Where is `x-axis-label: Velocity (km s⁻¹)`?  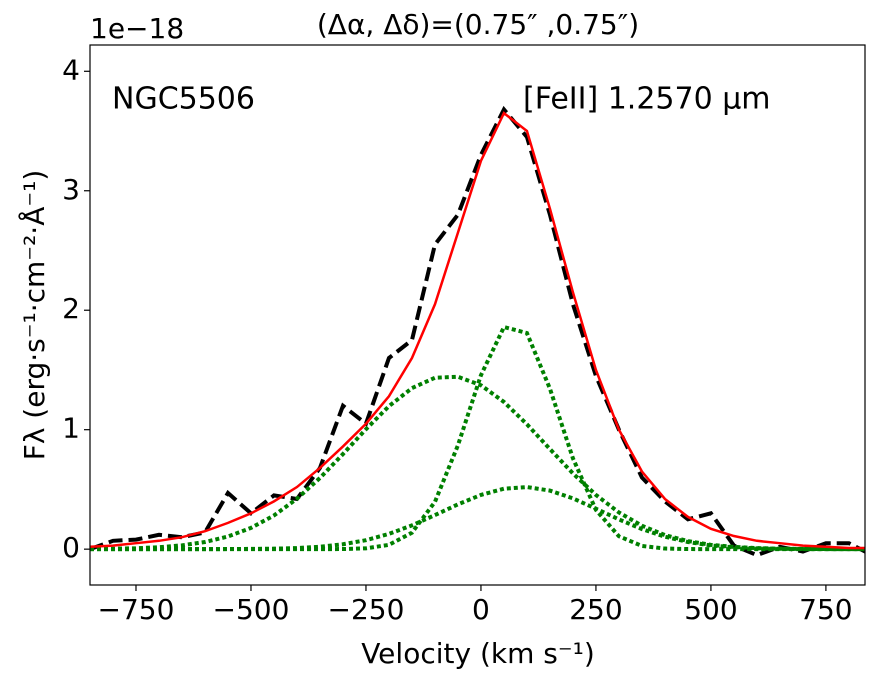 x-axis-label: Velocity (km s⁻¹) is located at coordinates (478, 653).